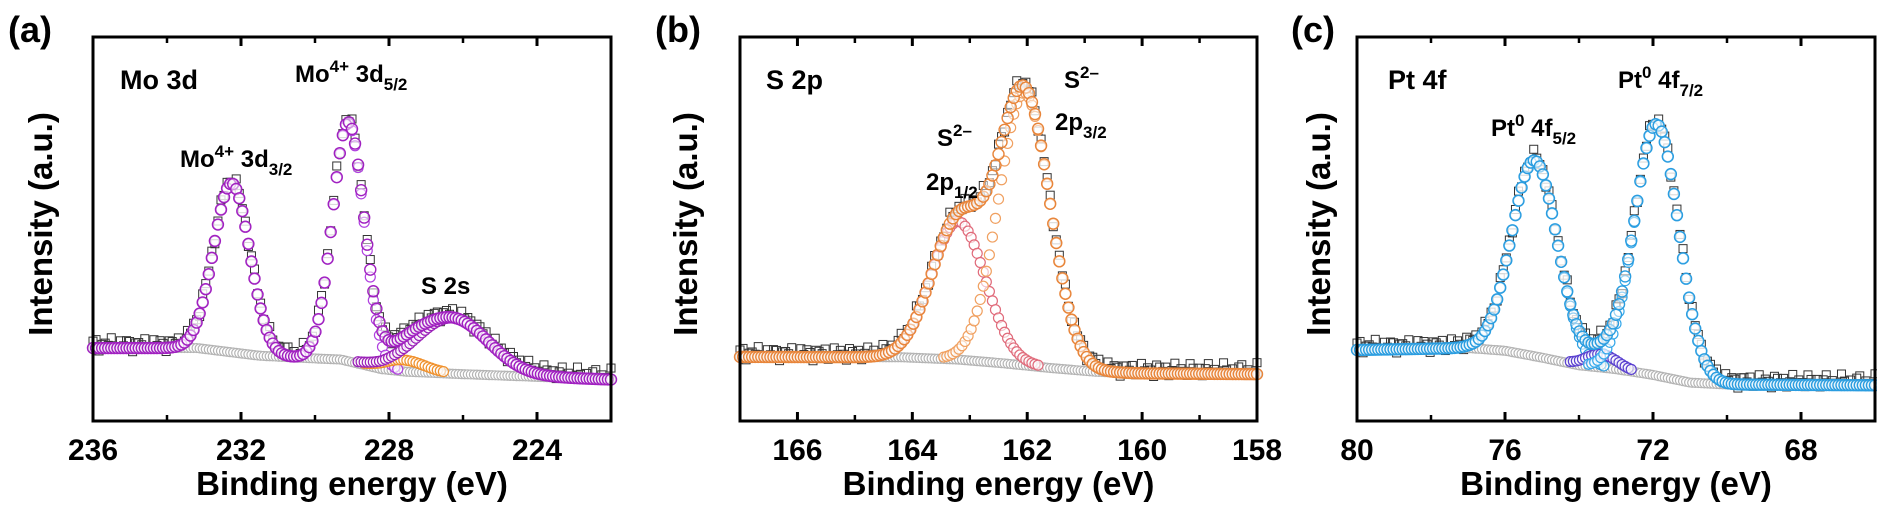  Describe the element at coordinates (351, 75) in the screenshot. I see `peak-annotation: Mo4+ 3d5/2` at that location.